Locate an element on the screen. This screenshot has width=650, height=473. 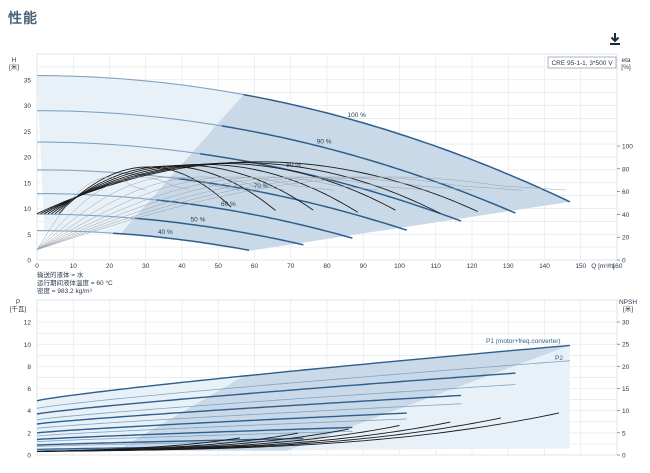
eta-tick-label: 80 is located at coordinates (626, 169).